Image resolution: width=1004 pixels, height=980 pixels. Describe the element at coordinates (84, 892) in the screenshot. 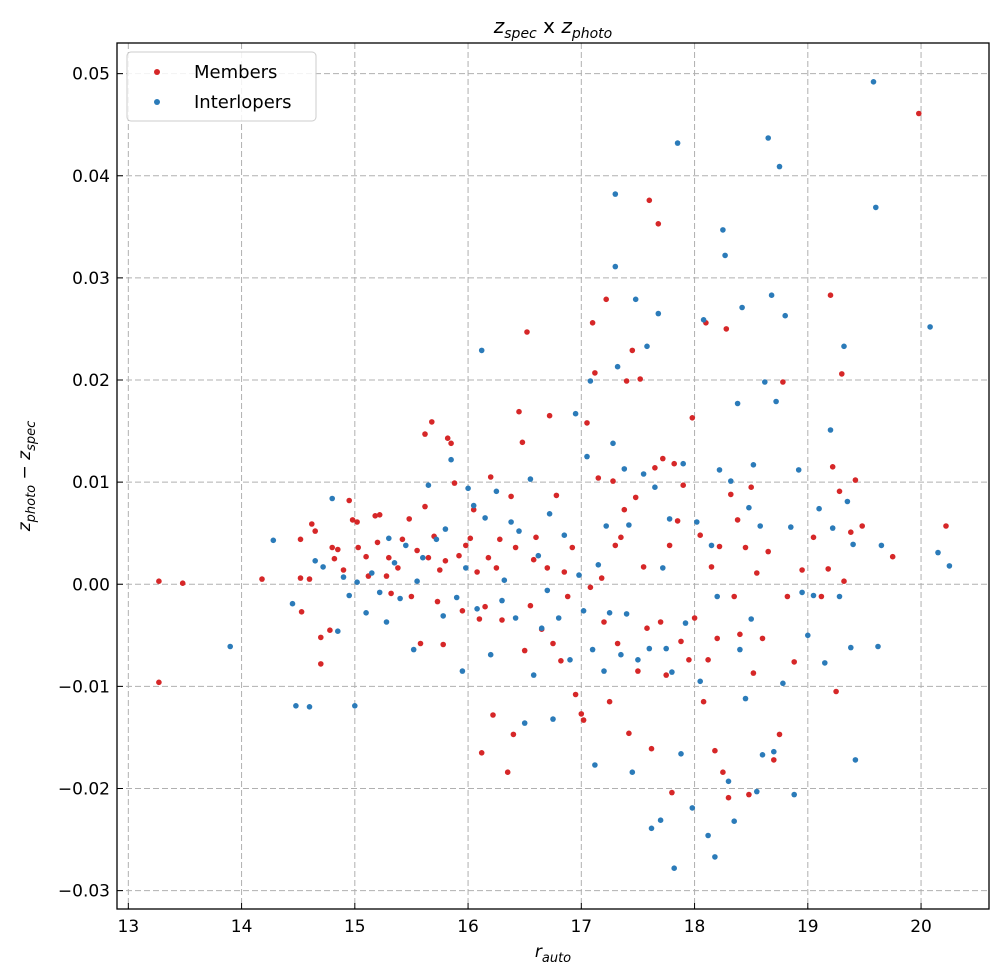

I see `y-tick-label: −0.03` at that location.